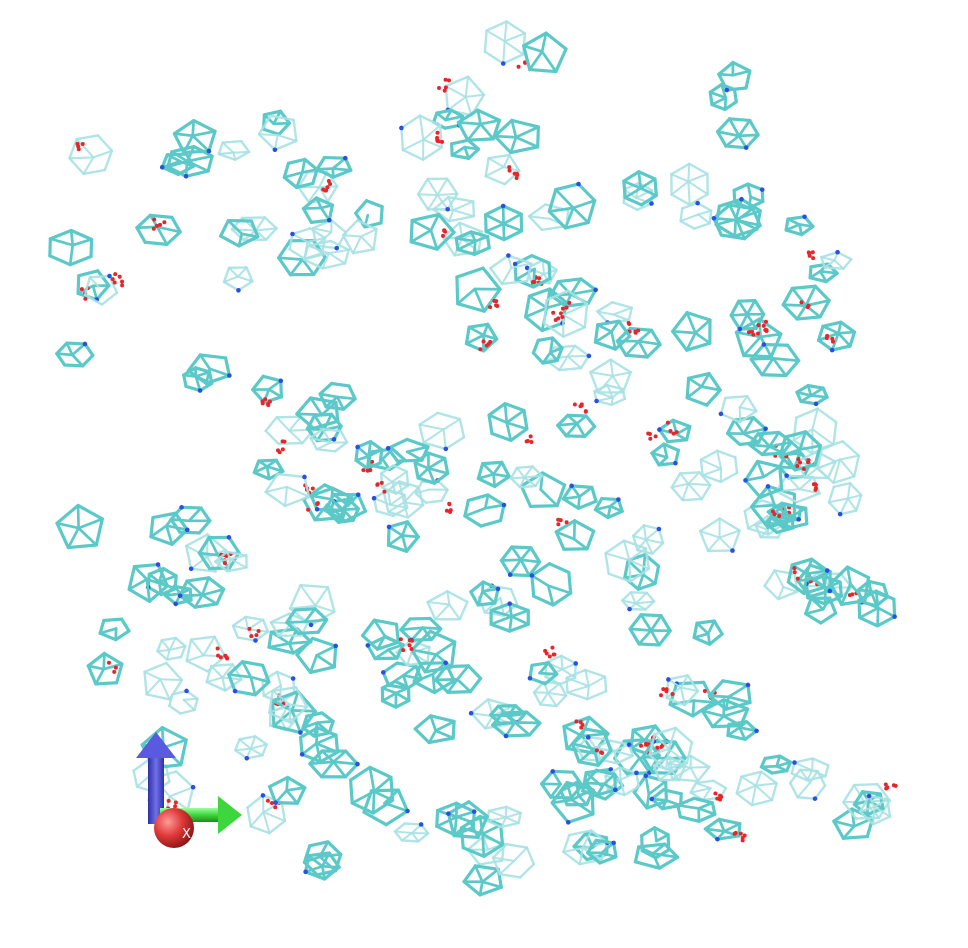  What do you see at coordinates (230, 815) in the screenshot?
I see `y-axis-head` at bounding box center [230, 815].